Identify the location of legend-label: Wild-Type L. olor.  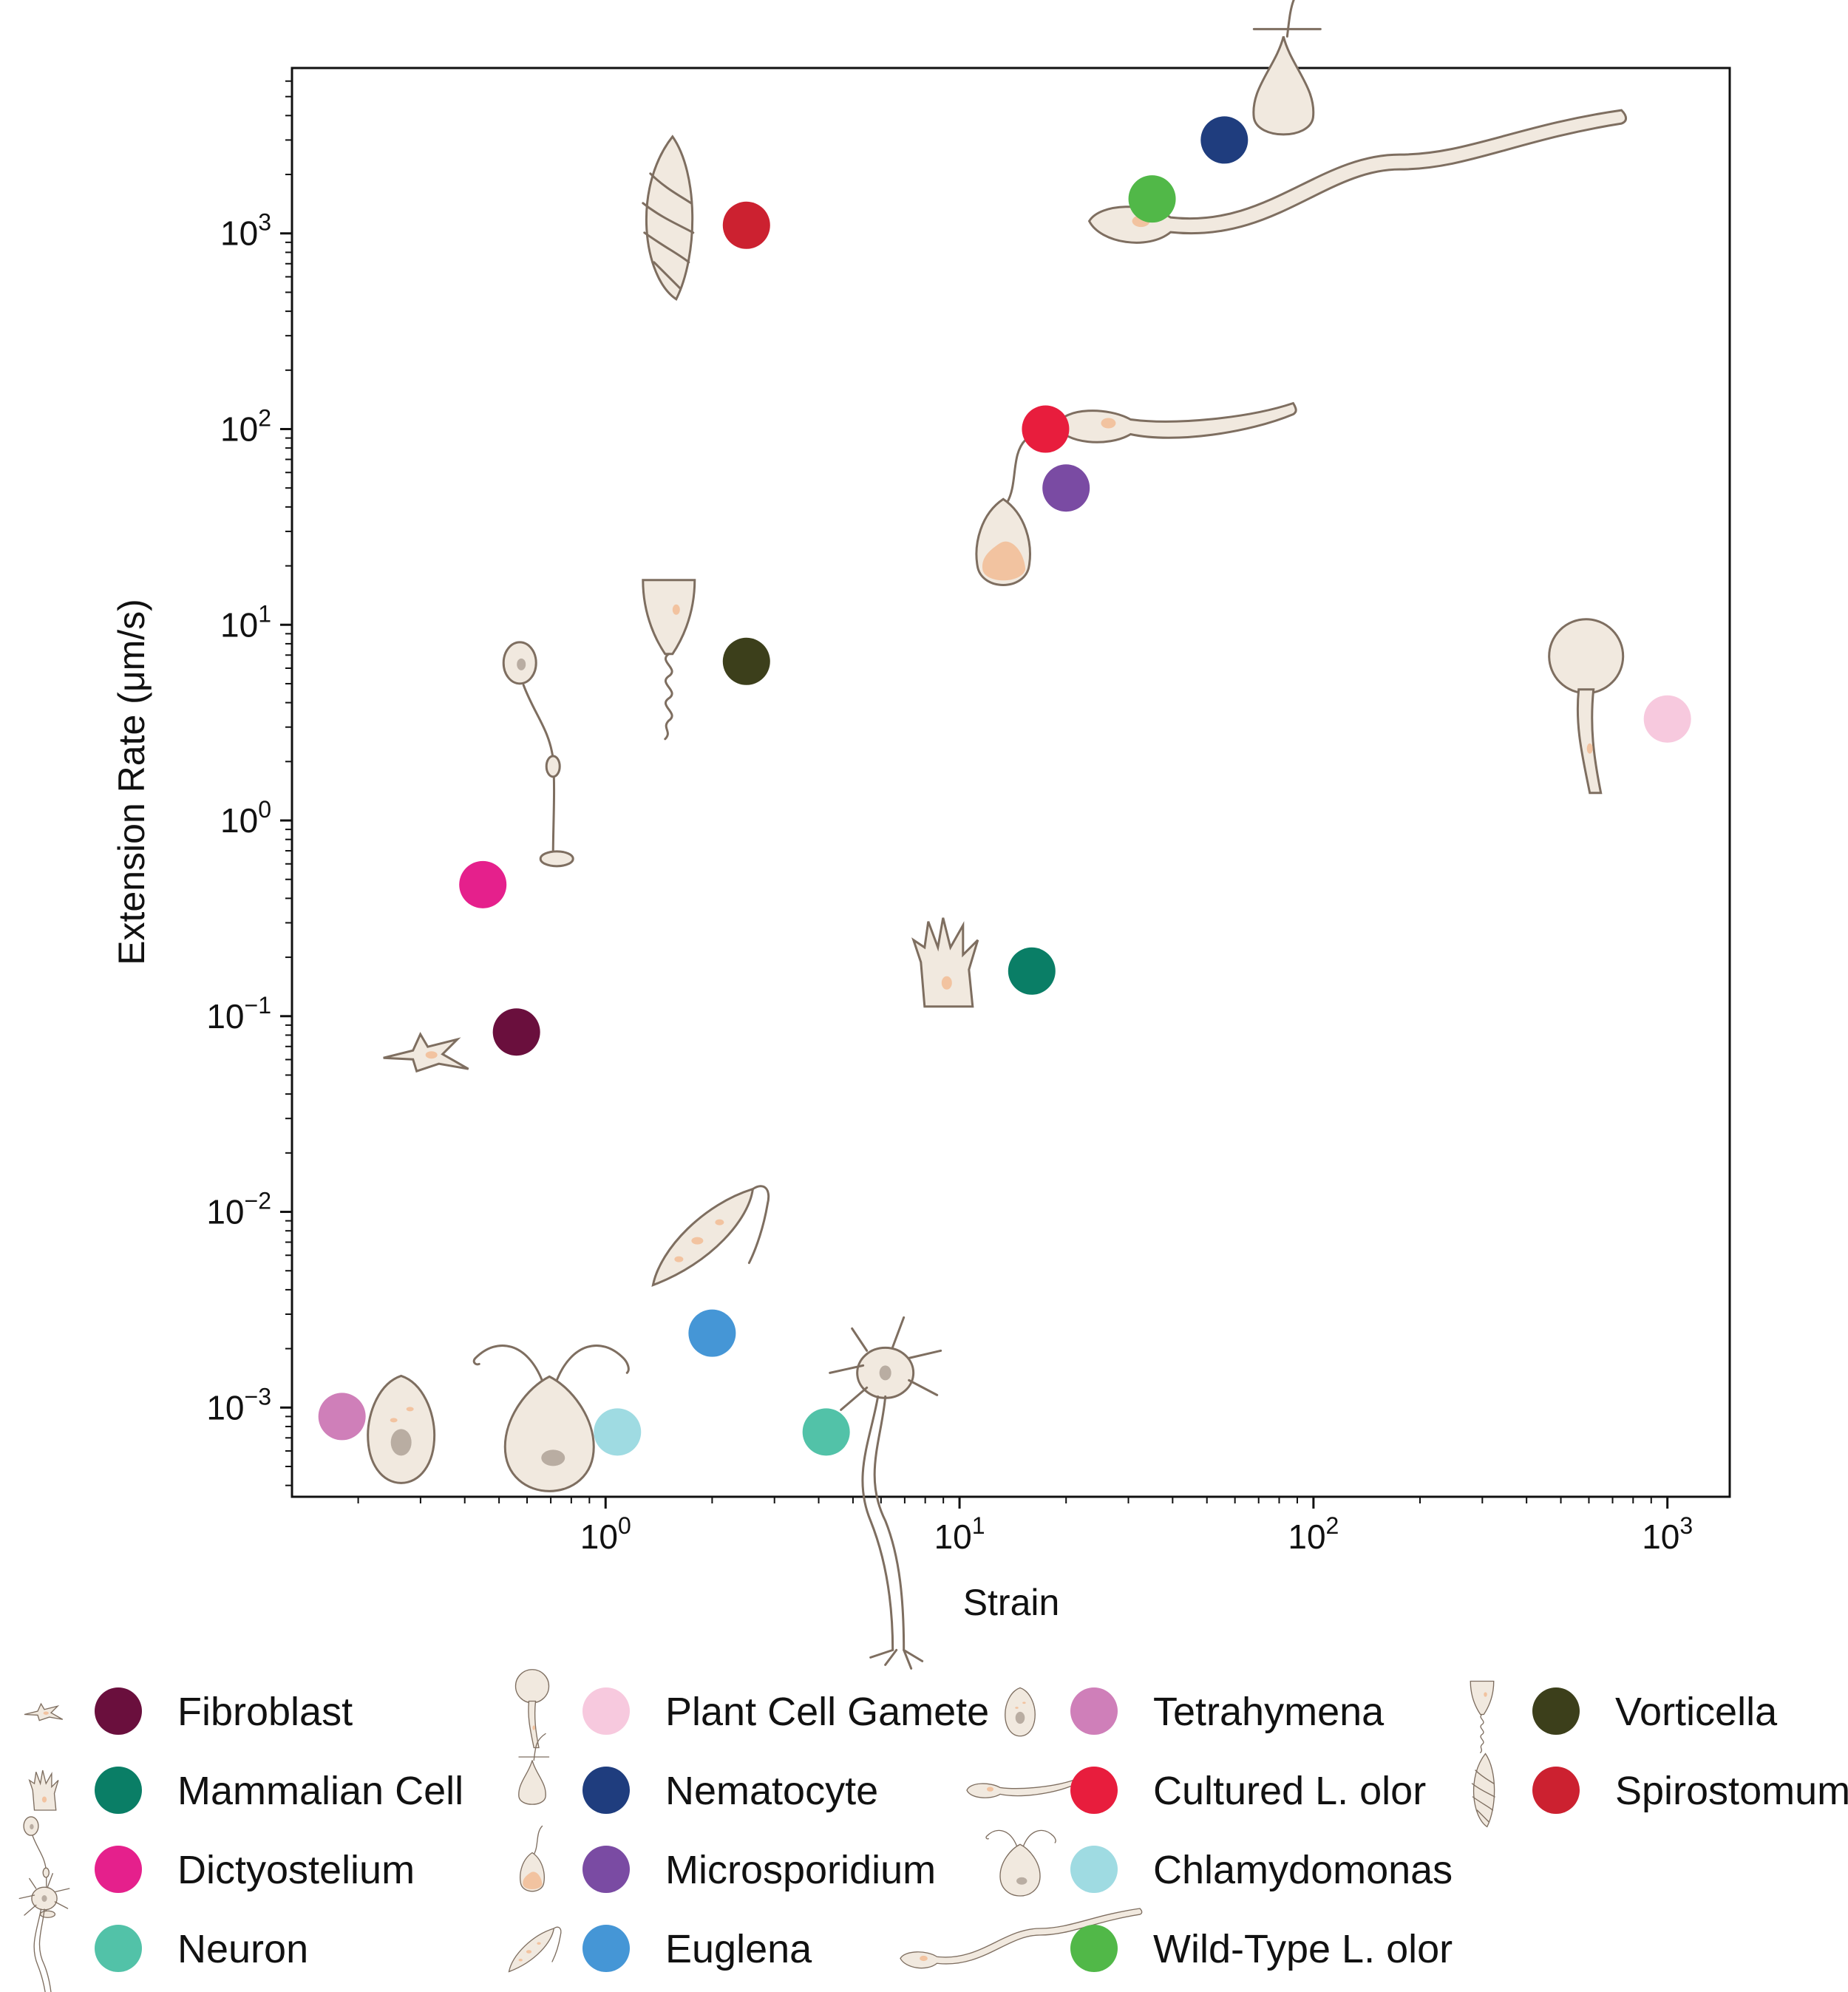
(1303, 1949).